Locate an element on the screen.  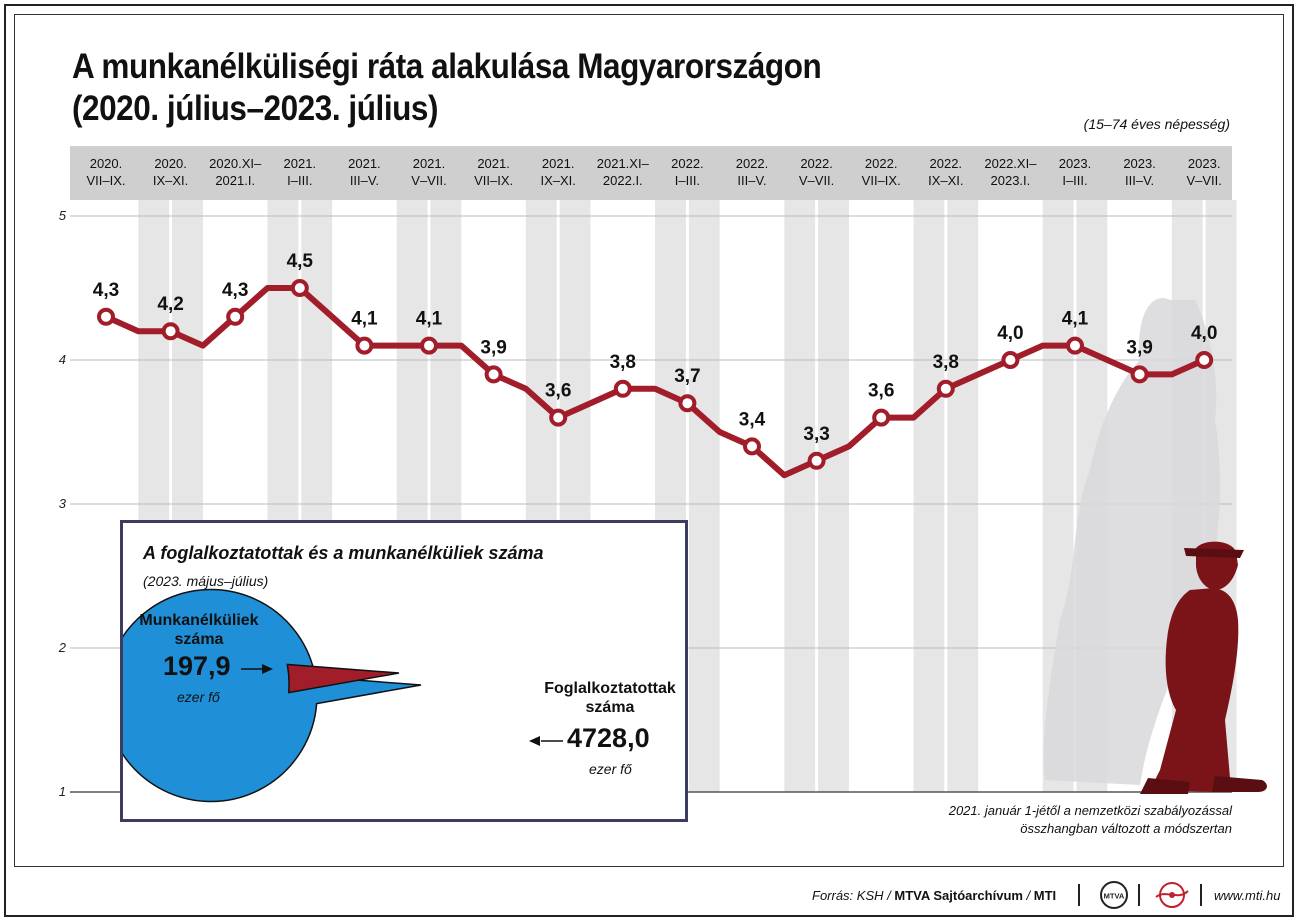
employed-unit: ezer fő is located at coordinates (610, 769).